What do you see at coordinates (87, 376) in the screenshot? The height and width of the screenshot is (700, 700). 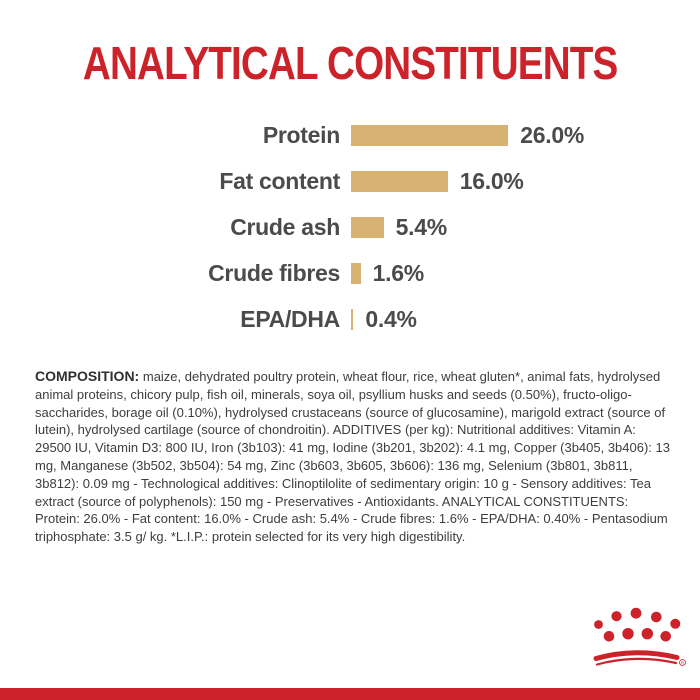 I see `composition-label: COMPOSITION:` at bounding box center [87, 376].